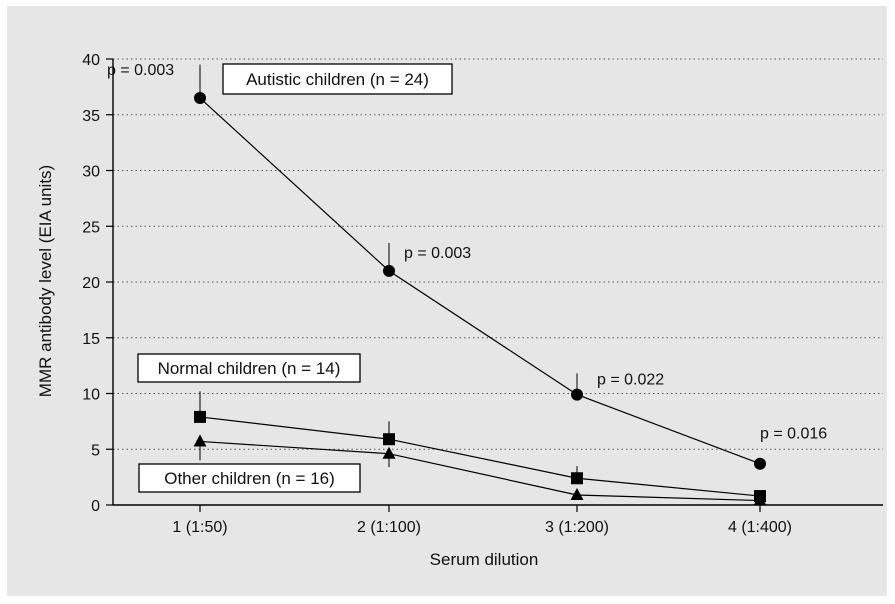  Describe the element at coordinates (577, 527) in the screenshot. I see `x-tick-label: 3 (1:200)` at that location.